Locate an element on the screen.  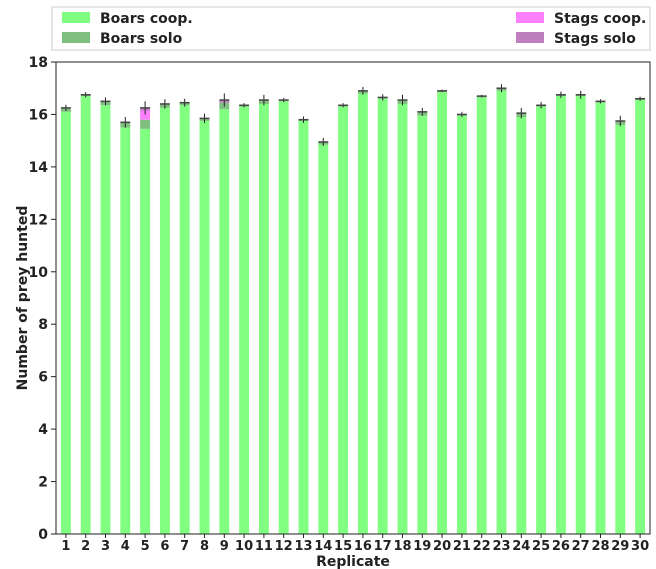
legend-label-1: Boars solo is located at coordinates (141, 39).